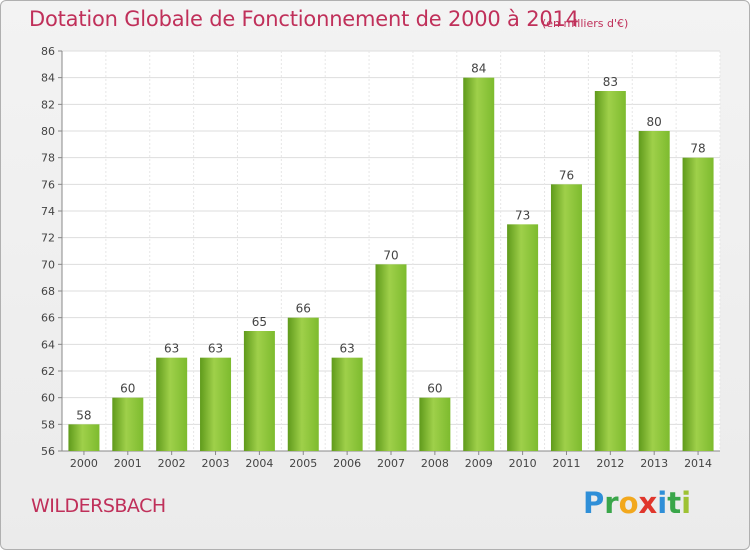  Describe the element at coordinates (98, 506) in the screenshot. I see `commune-name: WILDERSBACH` at that location.